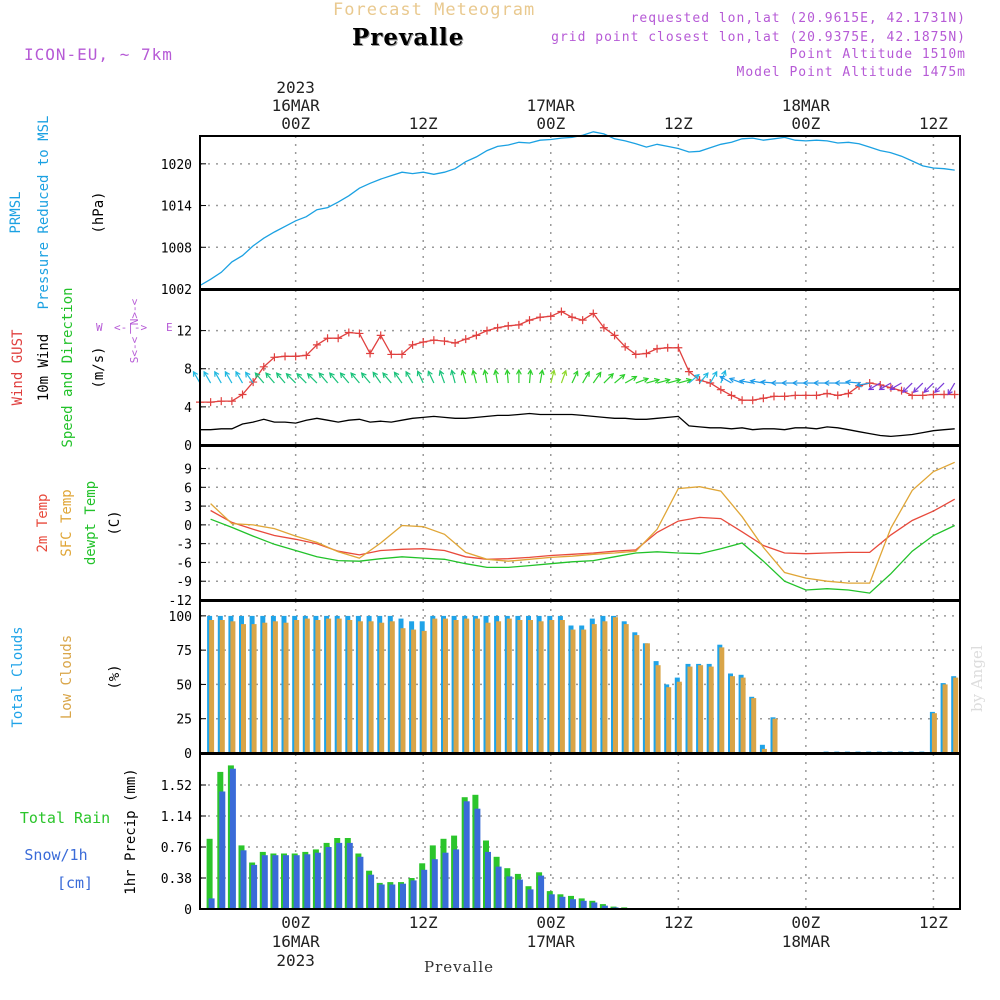  Describe the element at coordinates (434, 10) in the screenshot. I see `meteogram-title: Forecast Meteogram` at that location.